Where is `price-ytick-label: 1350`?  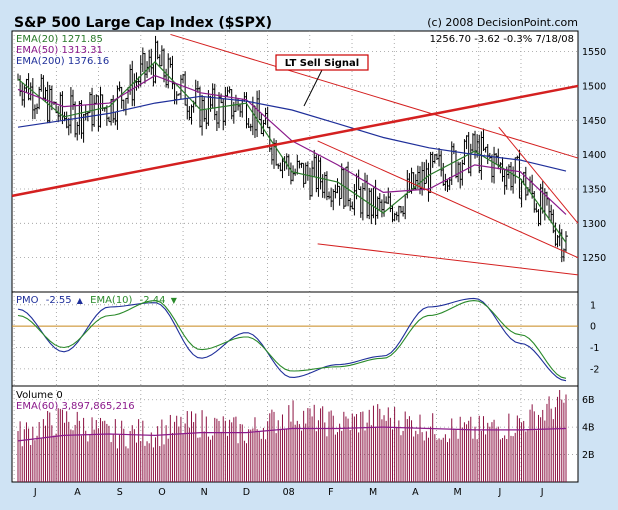
price-ytick-label: 1350 is located at coordinates (594, 189).